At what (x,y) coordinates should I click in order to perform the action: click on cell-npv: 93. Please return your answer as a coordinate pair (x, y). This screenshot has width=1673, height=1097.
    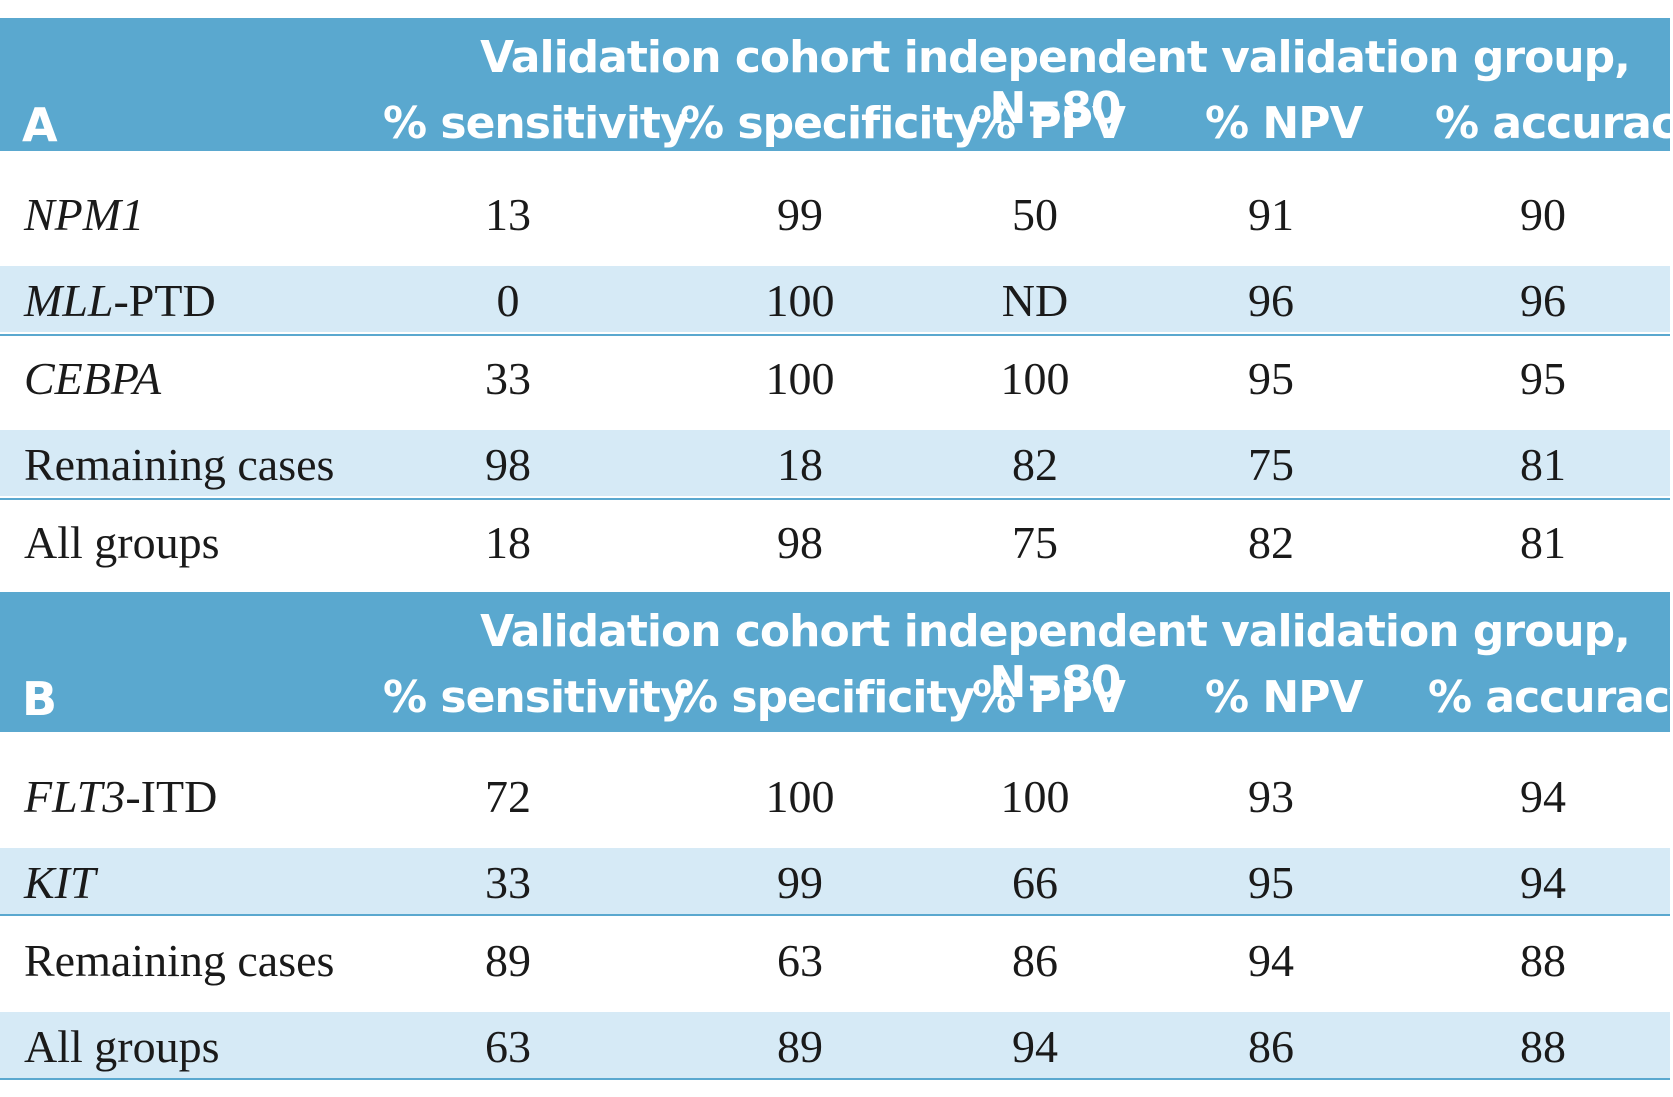
    Looking at the image, I should click on (1271, 796).